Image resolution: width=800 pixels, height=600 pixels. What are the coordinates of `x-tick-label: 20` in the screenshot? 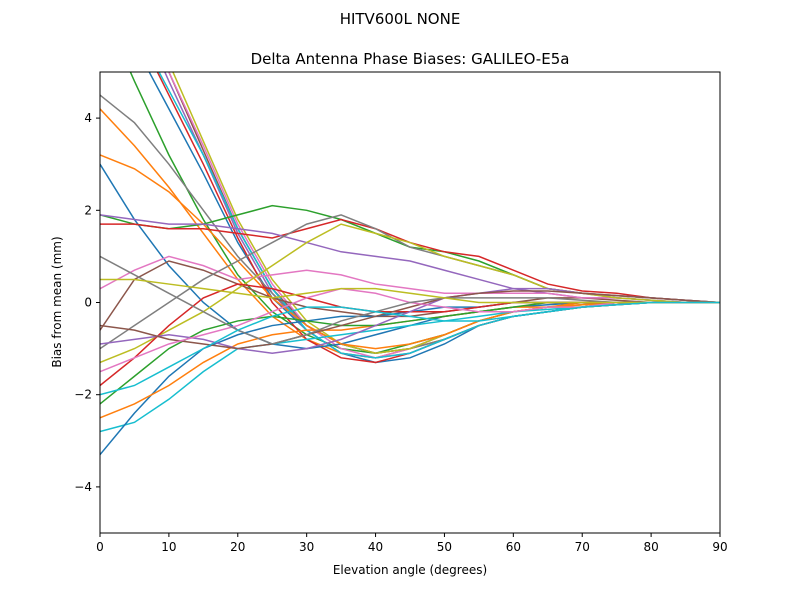 It's located at (237, 547).